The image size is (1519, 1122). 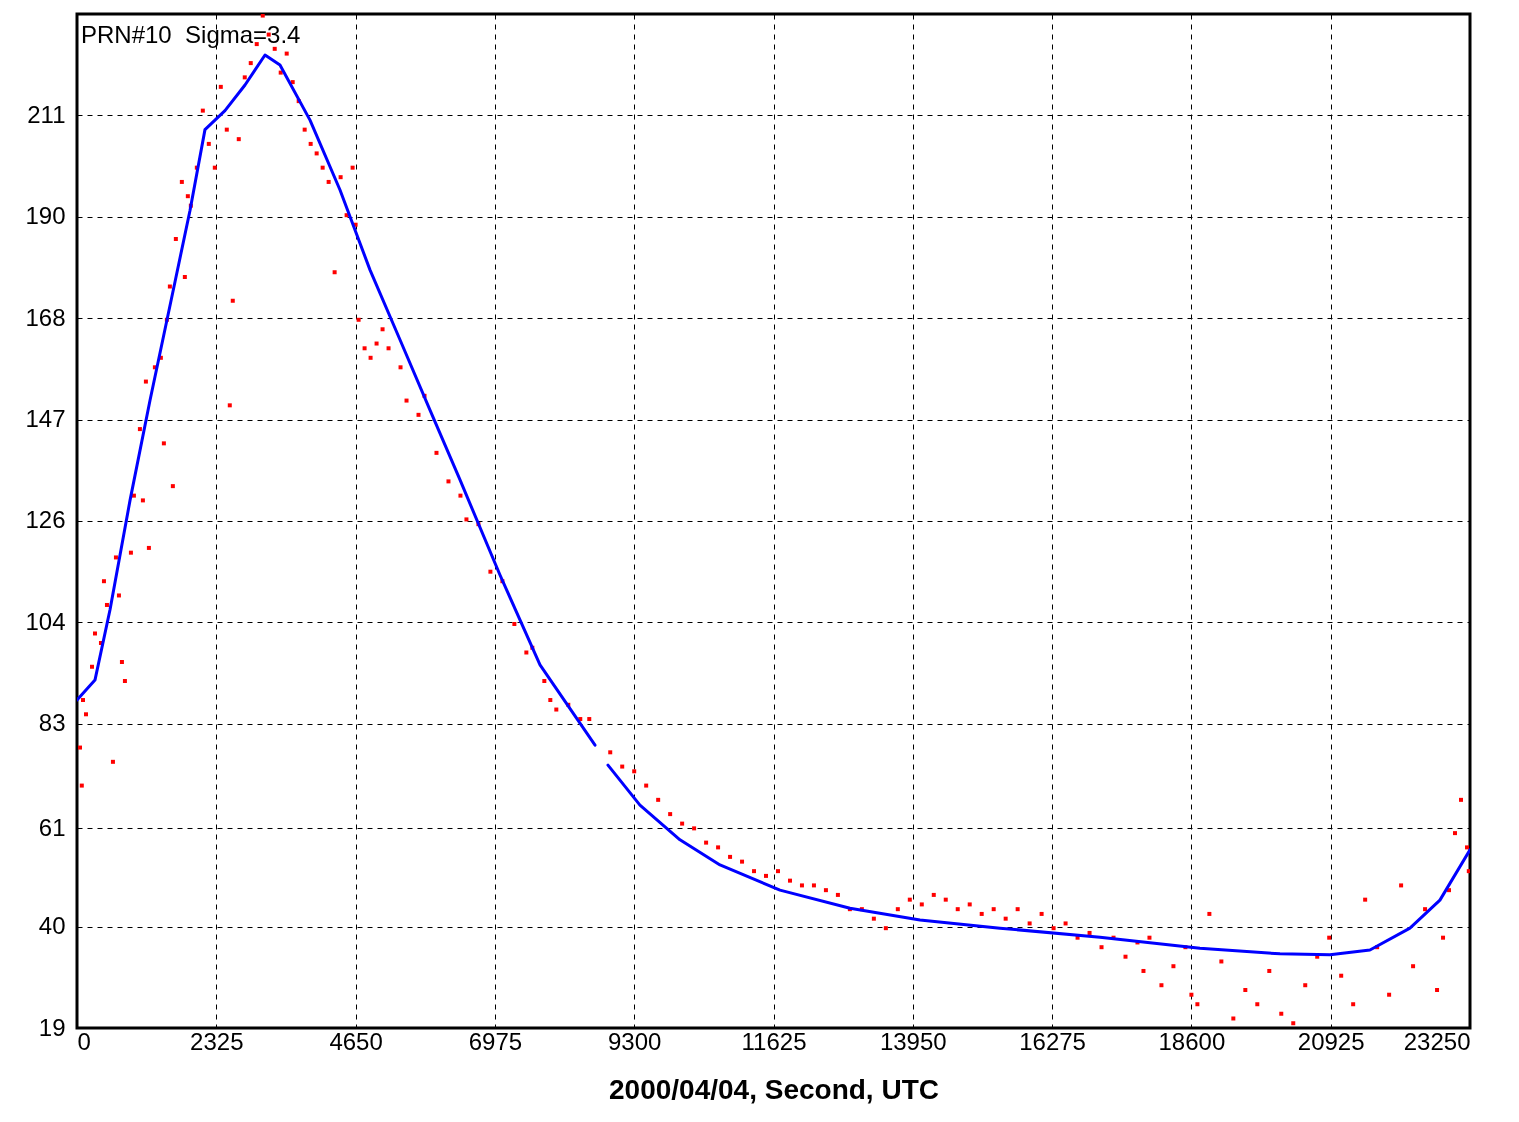 What do you see at coordinates (45, 520) in the screenshot?
I see `y-tick-label: 126` at bounding box center [45, 520].